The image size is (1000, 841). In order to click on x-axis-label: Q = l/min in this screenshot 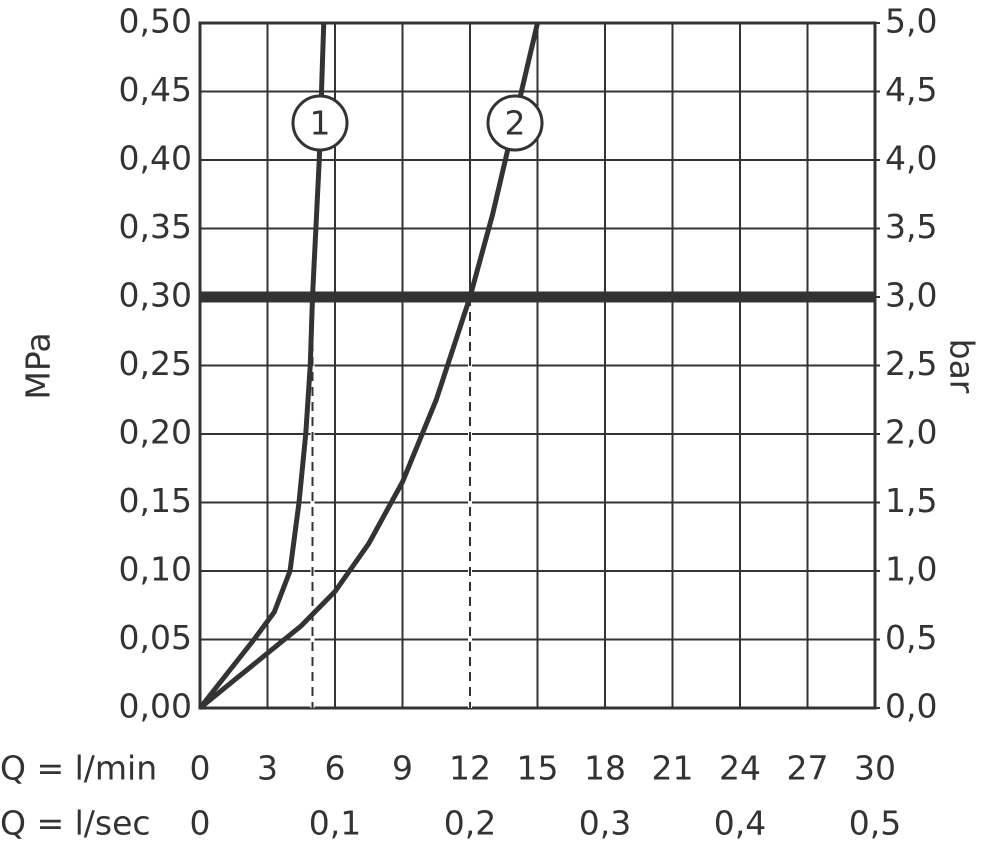, I will do `click(78, 768)`.